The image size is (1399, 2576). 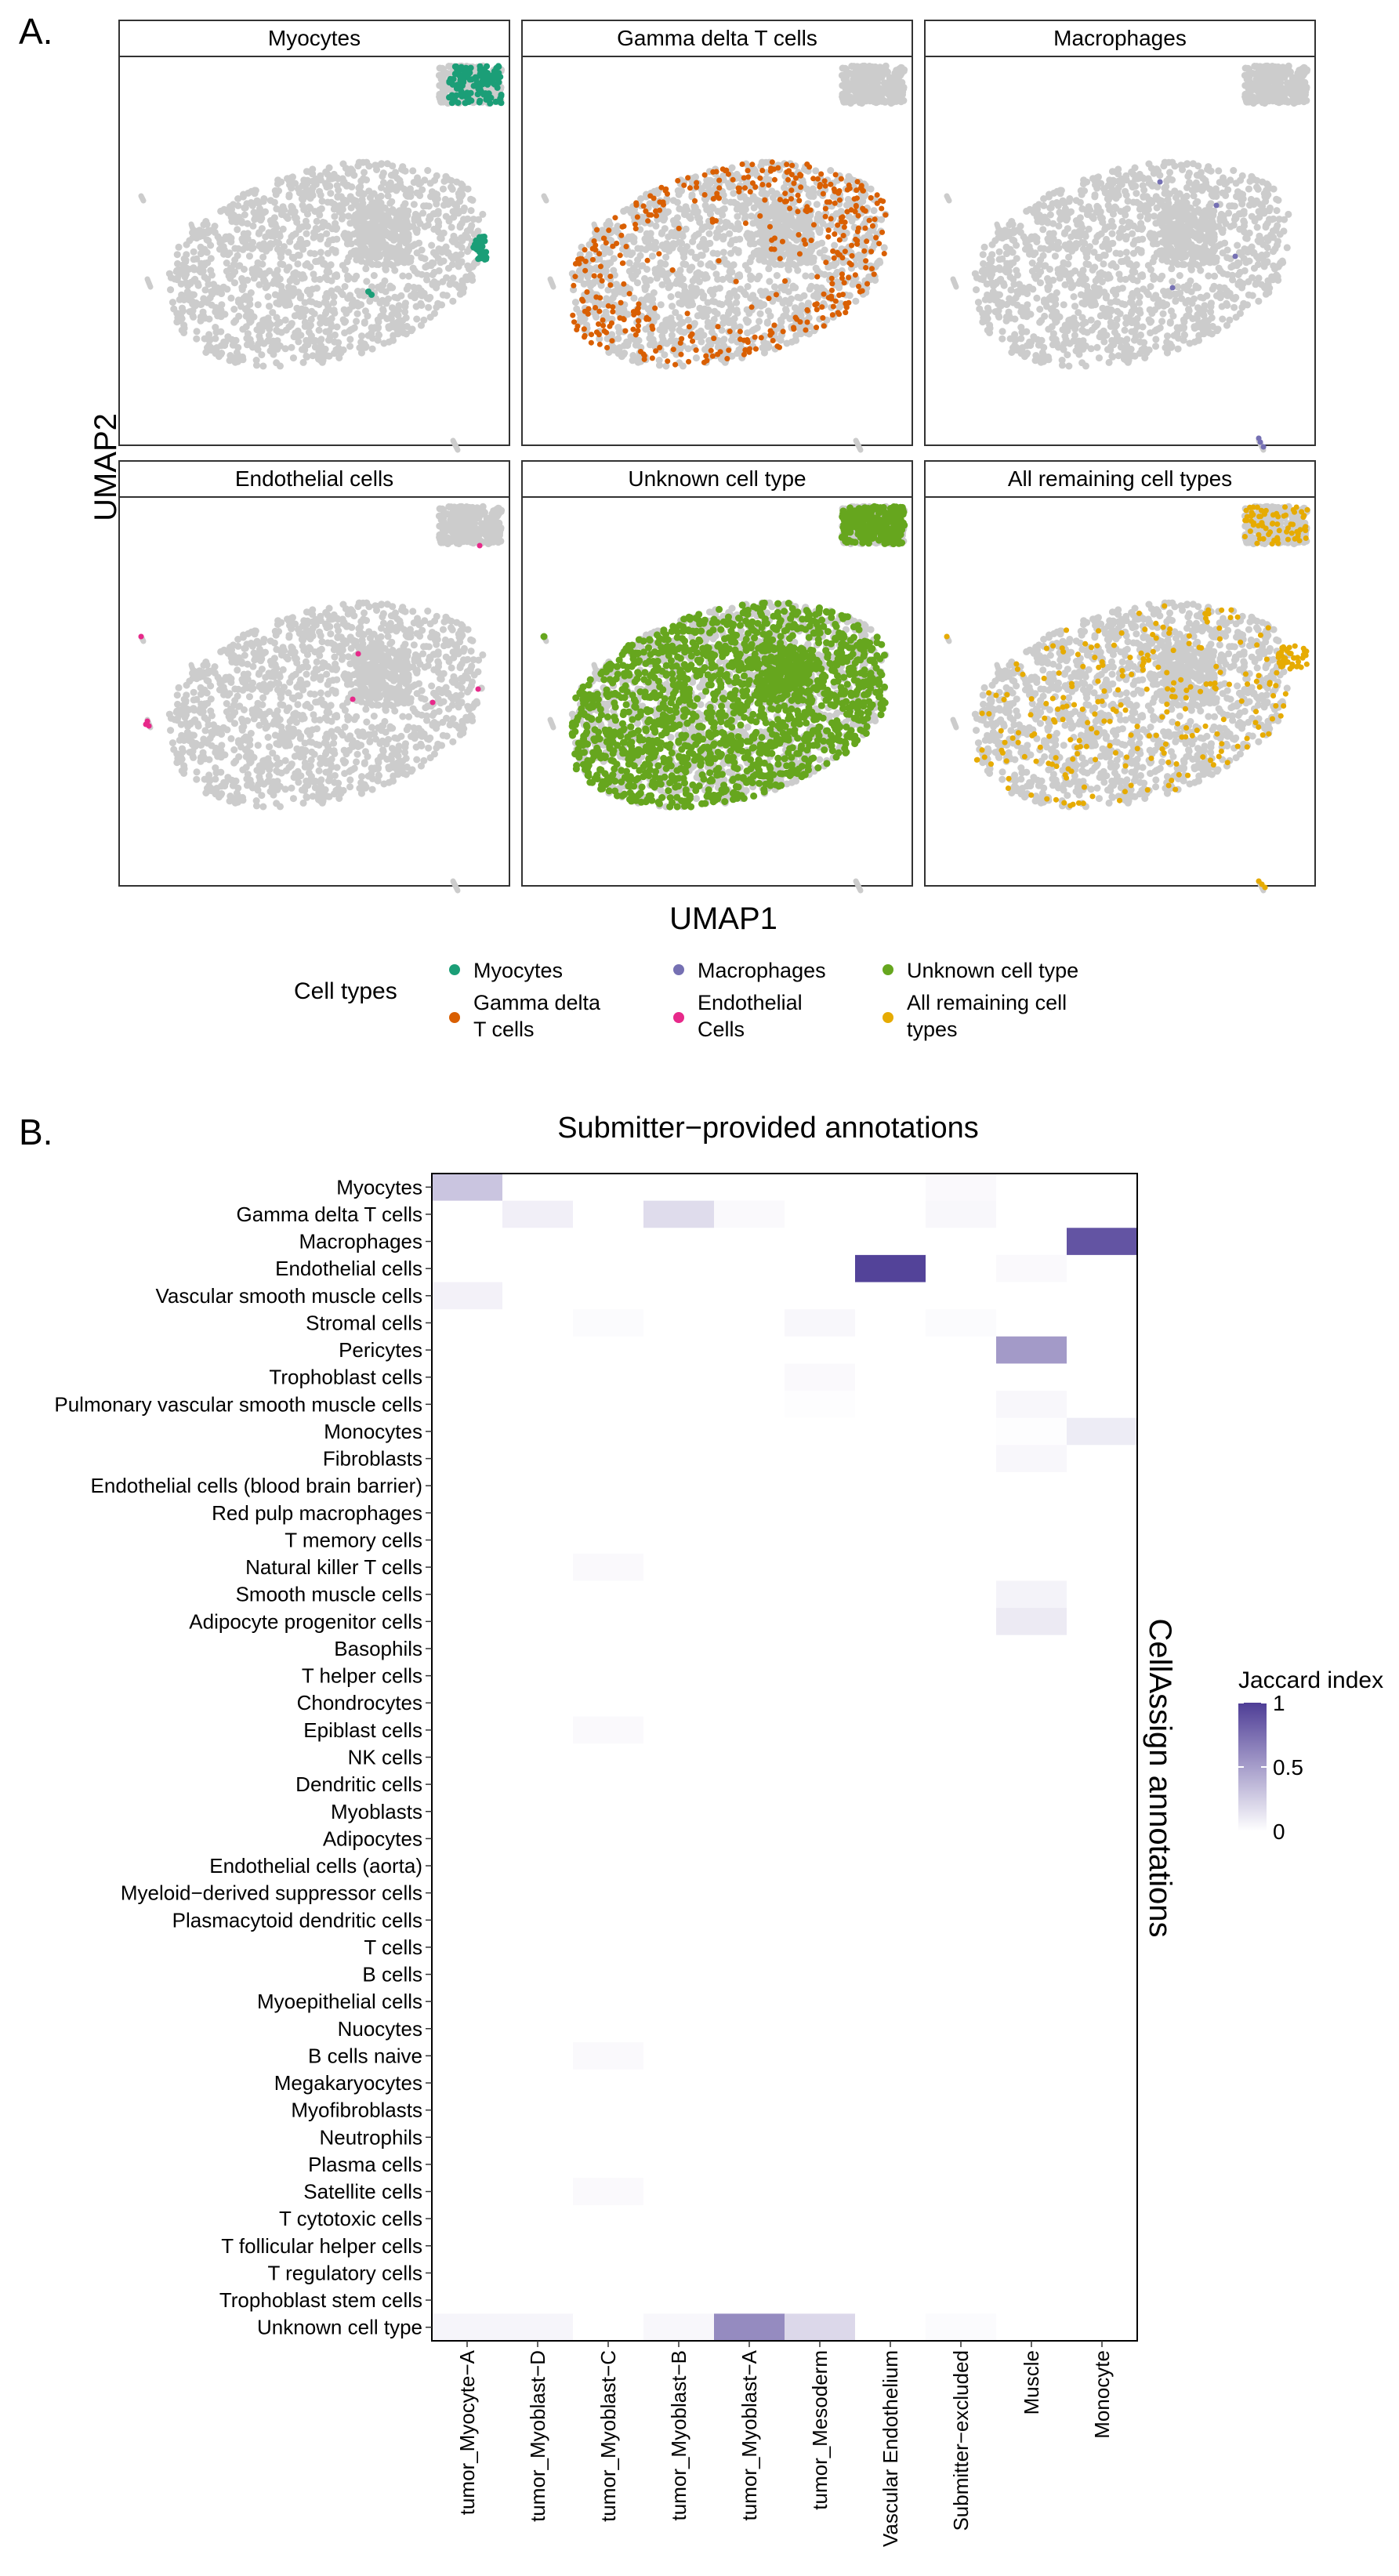 What do you see at coordinates (1120, 677) in the screenshot?
I see `umap-facet-remaining: All remaining cell types` at bounding box center [1120, 677].